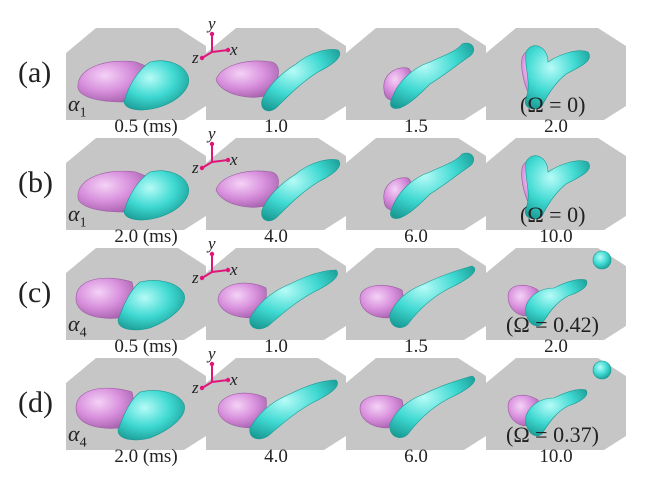 The image size is (652, 481). Describe the element at coordinates (35, 182) in the screenshot. I see `row-label: (b)` at that location.